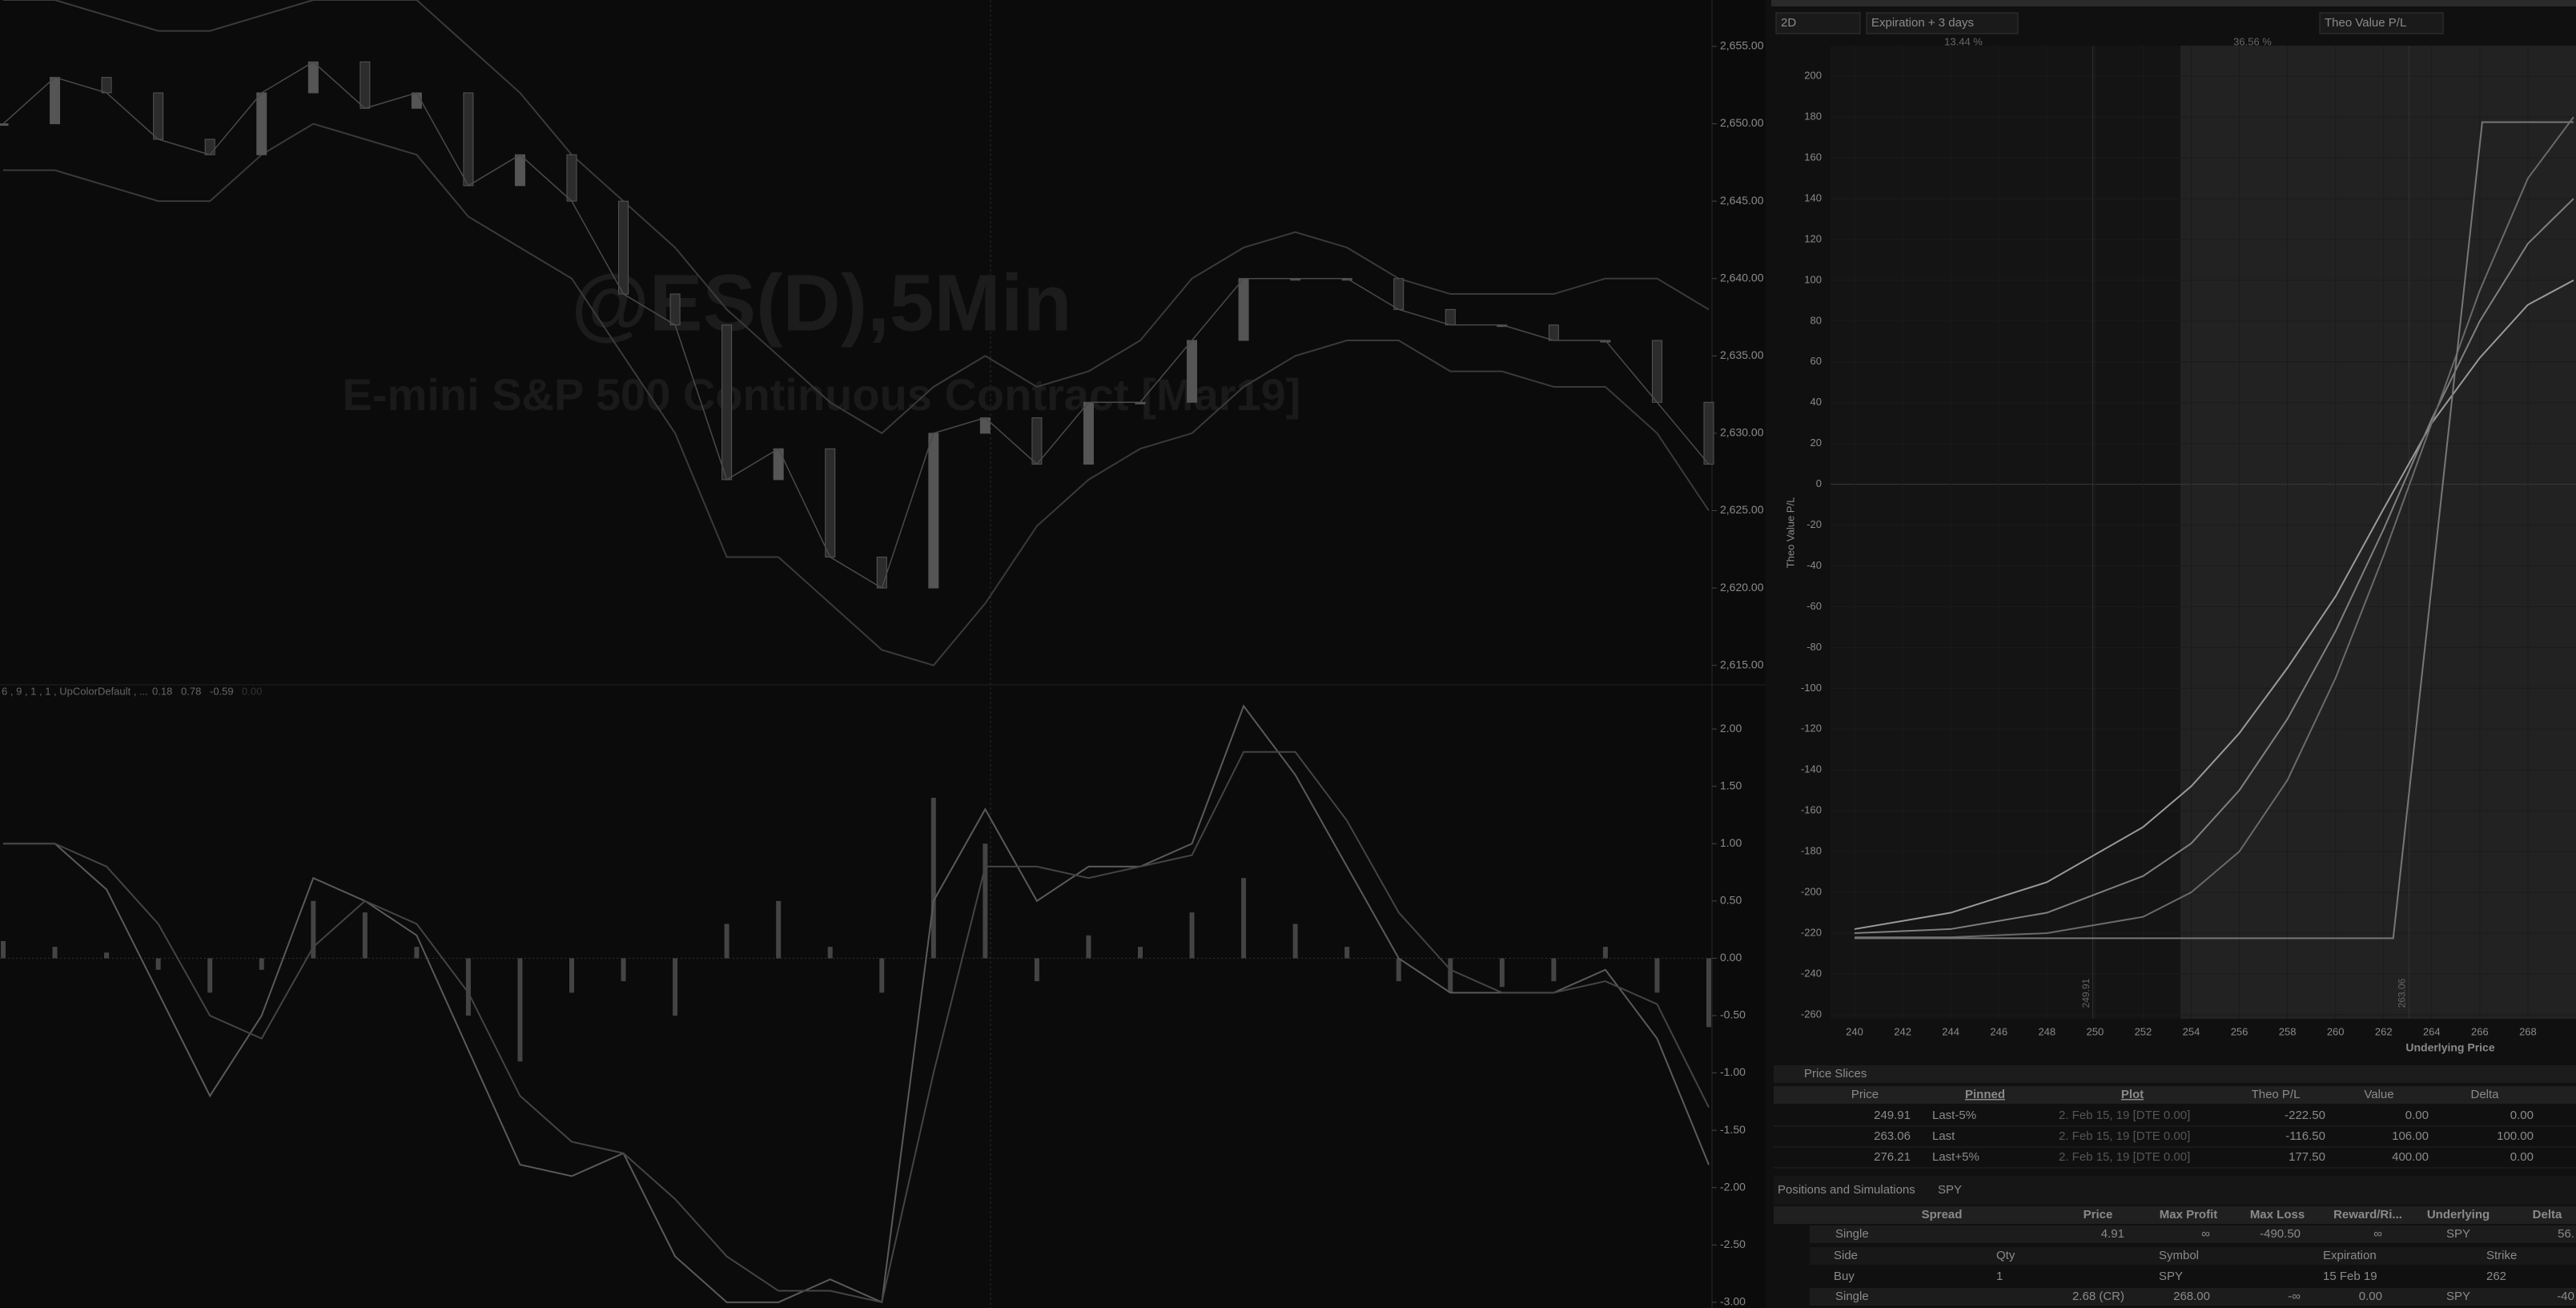 The height and width of the screenshot is (1308, 2576). What do you see at coordinates (1733, 1129) in the screenshot?
I see `y-tick-label: -1.50` at bounding box center [1733, 1129].